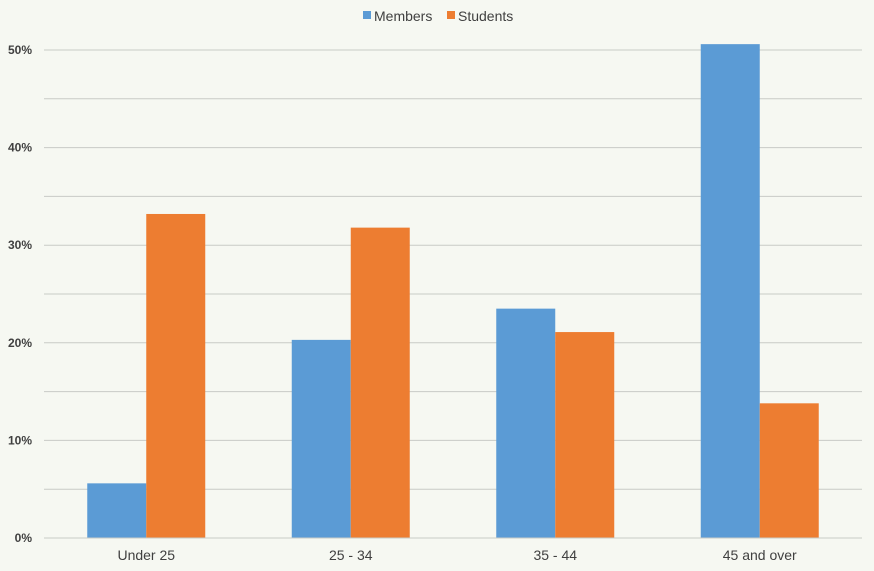  I want to click on x-axis-ticks: Under 25 25 - 34 35 - 44 45 and over, so click(457, 555).